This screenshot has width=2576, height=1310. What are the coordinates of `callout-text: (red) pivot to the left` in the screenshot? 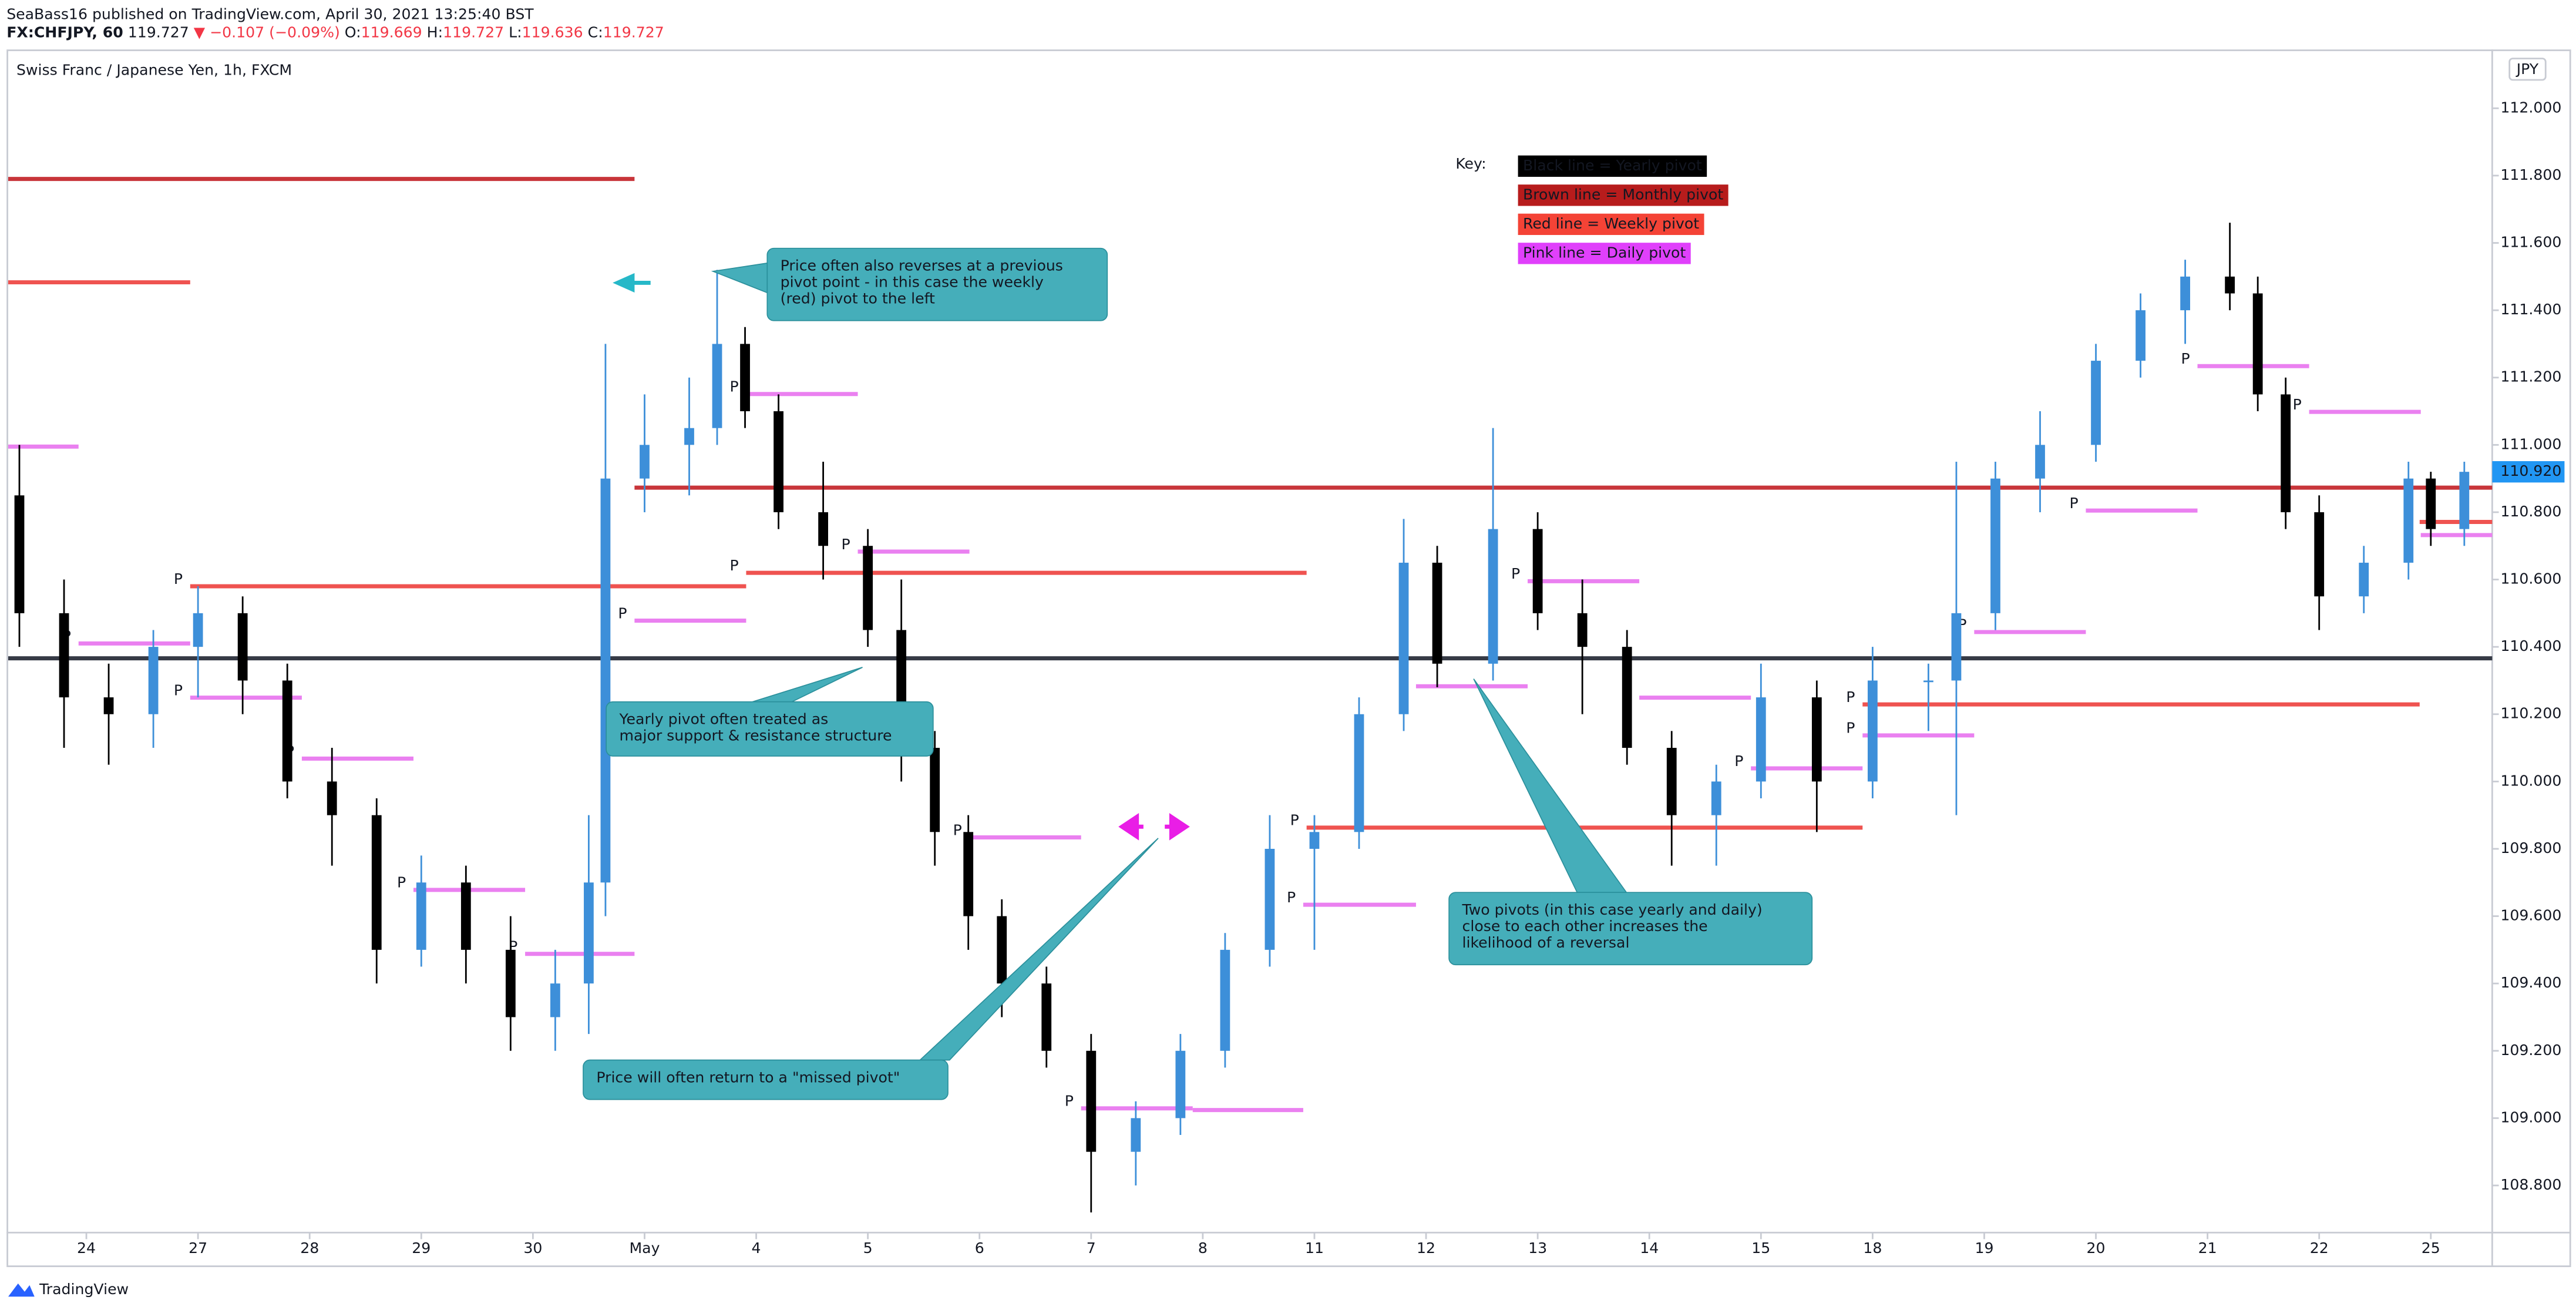 It's located at (858, 299).